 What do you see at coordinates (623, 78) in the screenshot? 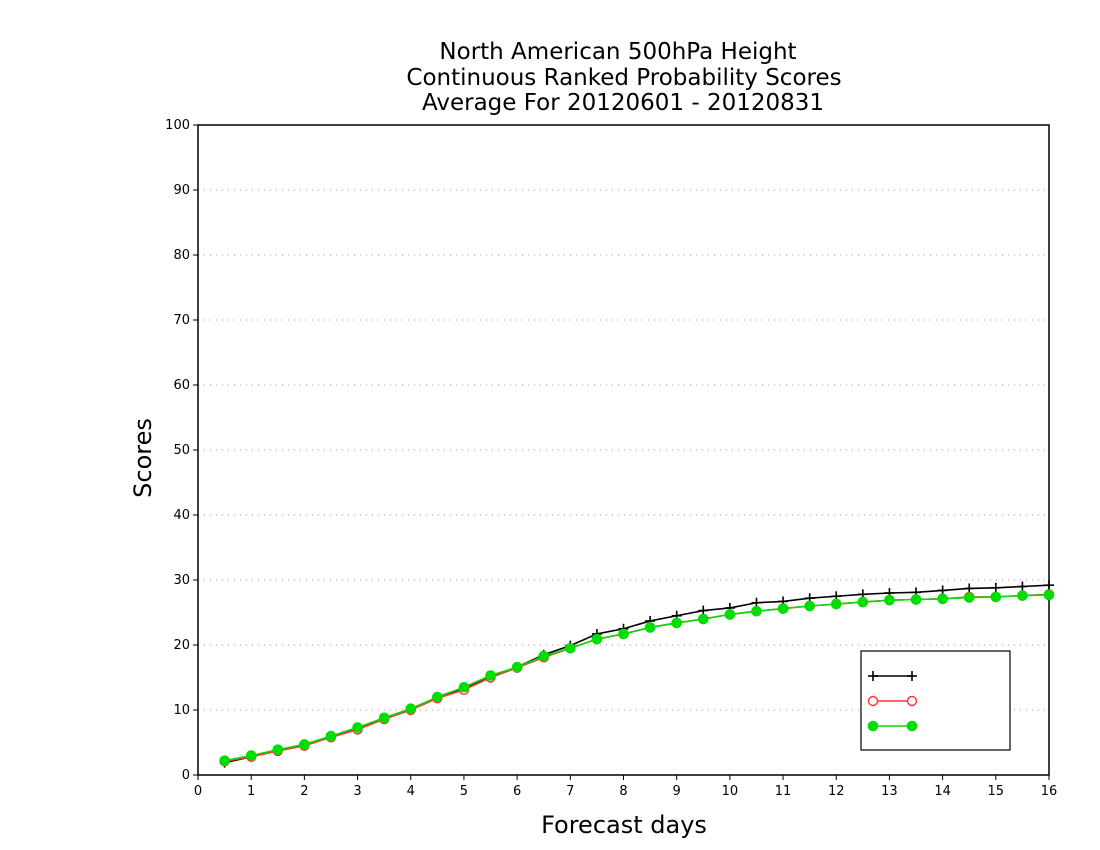
I see `chart-title-line-2: Continuous Ranked Probability Scores` at bounding box center [623, 78].